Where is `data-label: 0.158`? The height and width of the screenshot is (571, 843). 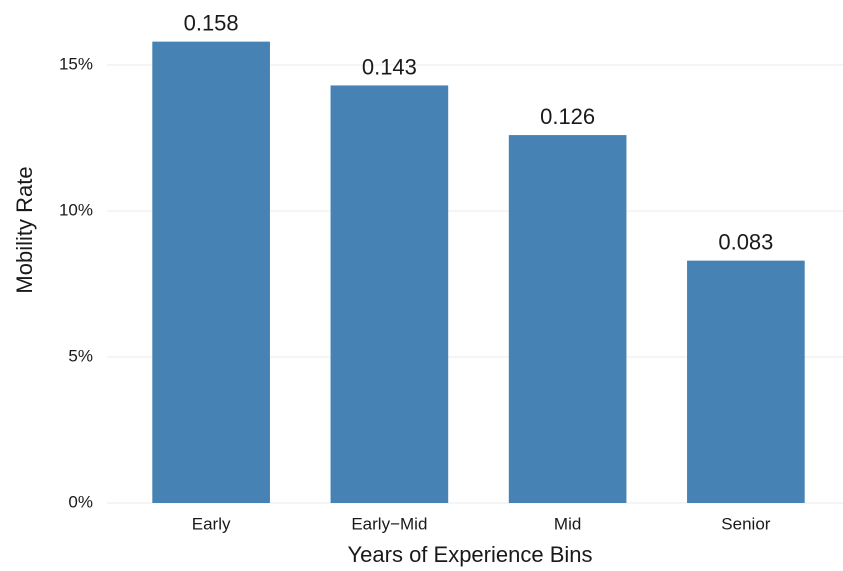 data-label: 0.158 is located at coordinates (211, 22).